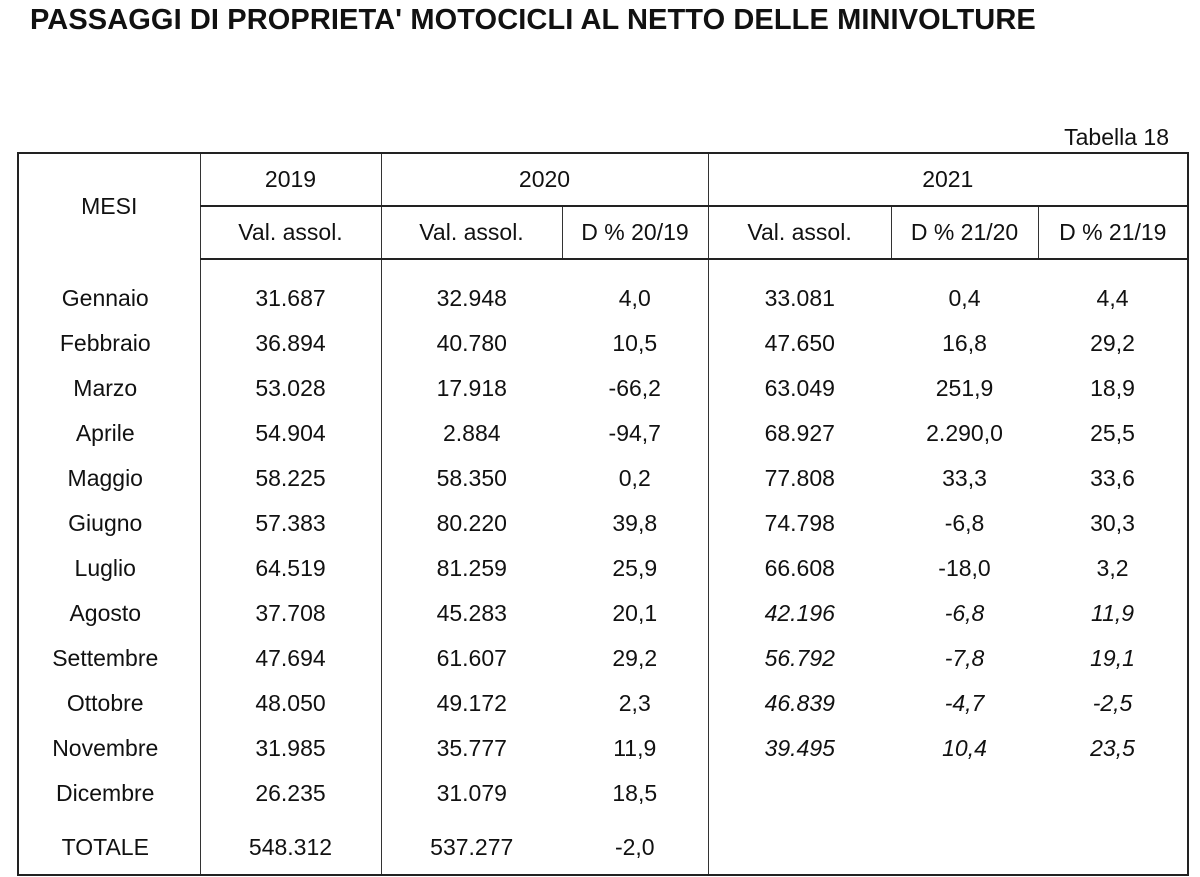  What do you see at coordinates (799, 658) in the screenshot?
I see `value-2021-cell: 56.792` at bounding box center [799, 658].